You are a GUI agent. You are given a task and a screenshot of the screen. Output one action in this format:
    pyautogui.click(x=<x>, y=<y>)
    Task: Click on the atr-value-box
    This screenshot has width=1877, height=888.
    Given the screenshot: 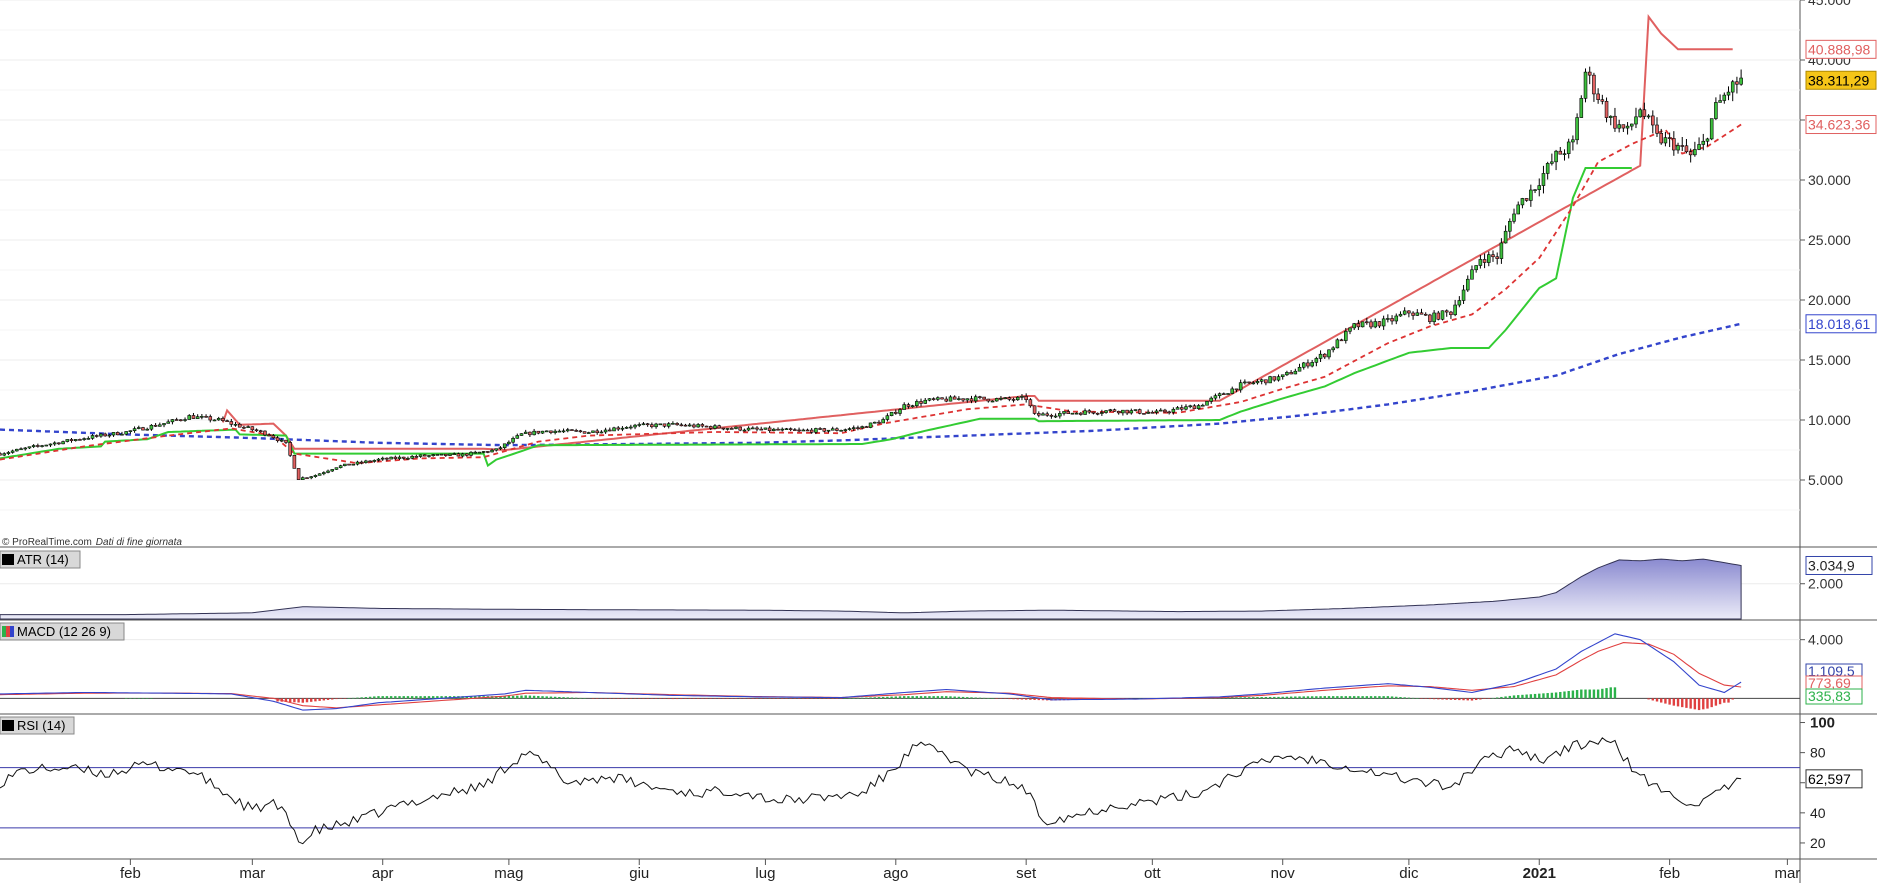 What is the action you would take?
    pyautogui.click(x=1839, y=565)
    